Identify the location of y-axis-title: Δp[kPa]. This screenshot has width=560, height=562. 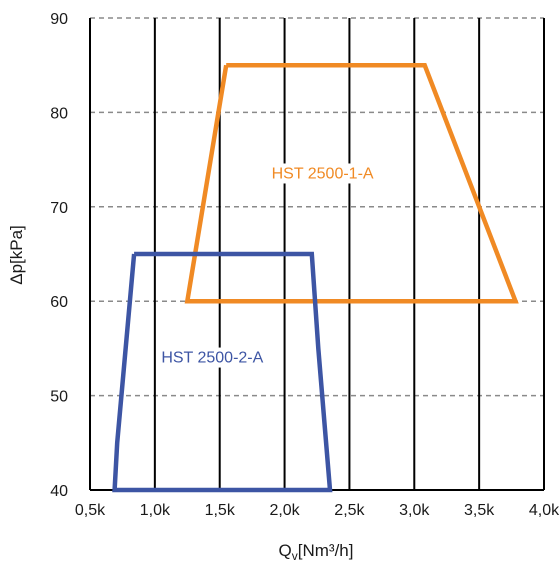
(16, 255).